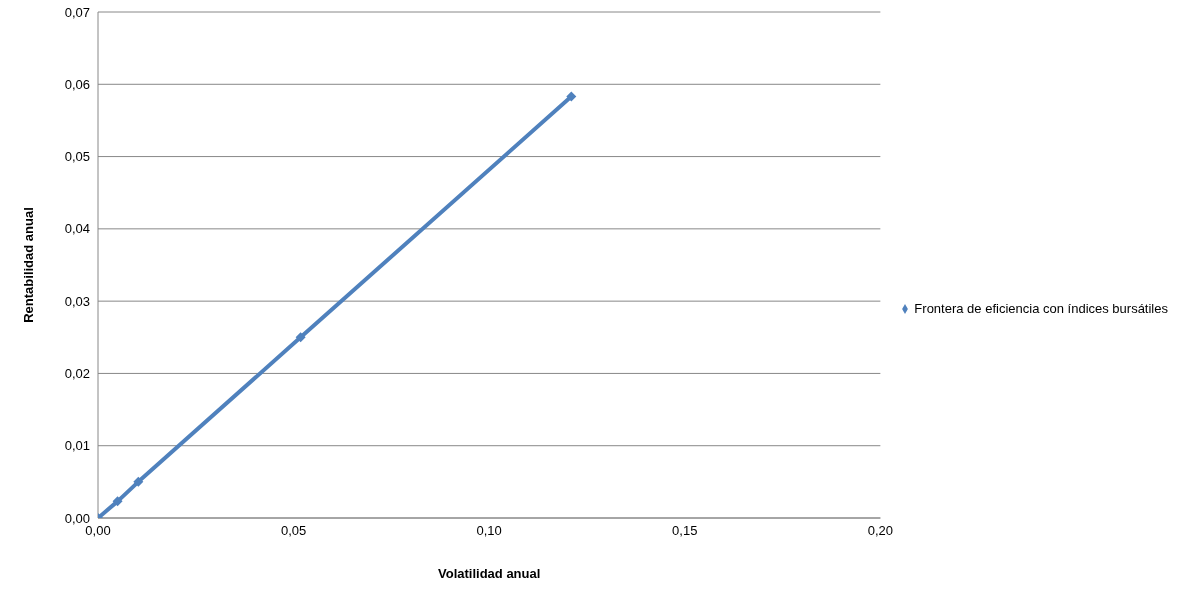 The width and height of the screenshot is (1200, 615). I want to click on y-tick-label: 0,07, so click(77, 12).